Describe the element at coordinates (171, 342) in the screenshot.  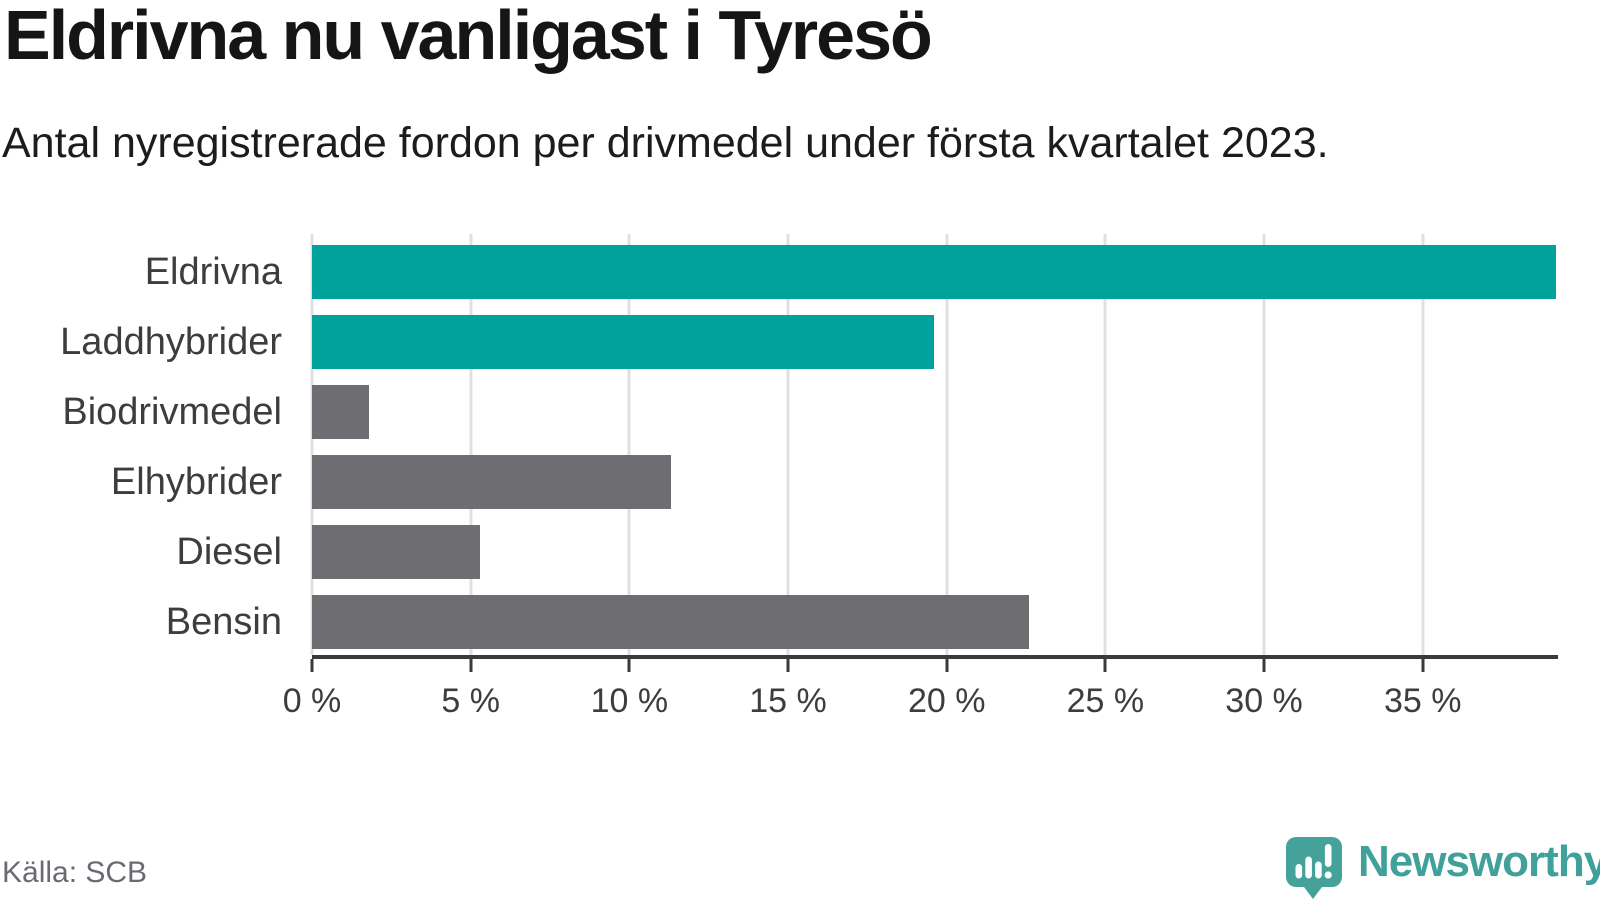
I see `category-label: Laddhybrider` at that location.